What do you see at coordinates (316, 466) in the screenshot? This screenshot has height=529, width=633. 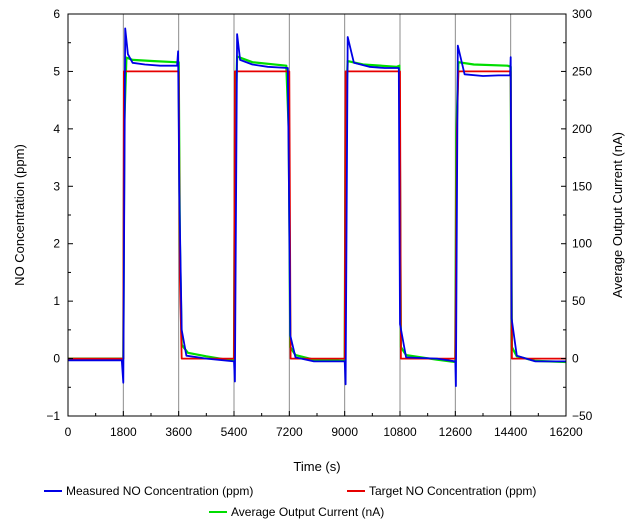 I see `x-axis-title: Time (s)` at bounding box center [316, 466].